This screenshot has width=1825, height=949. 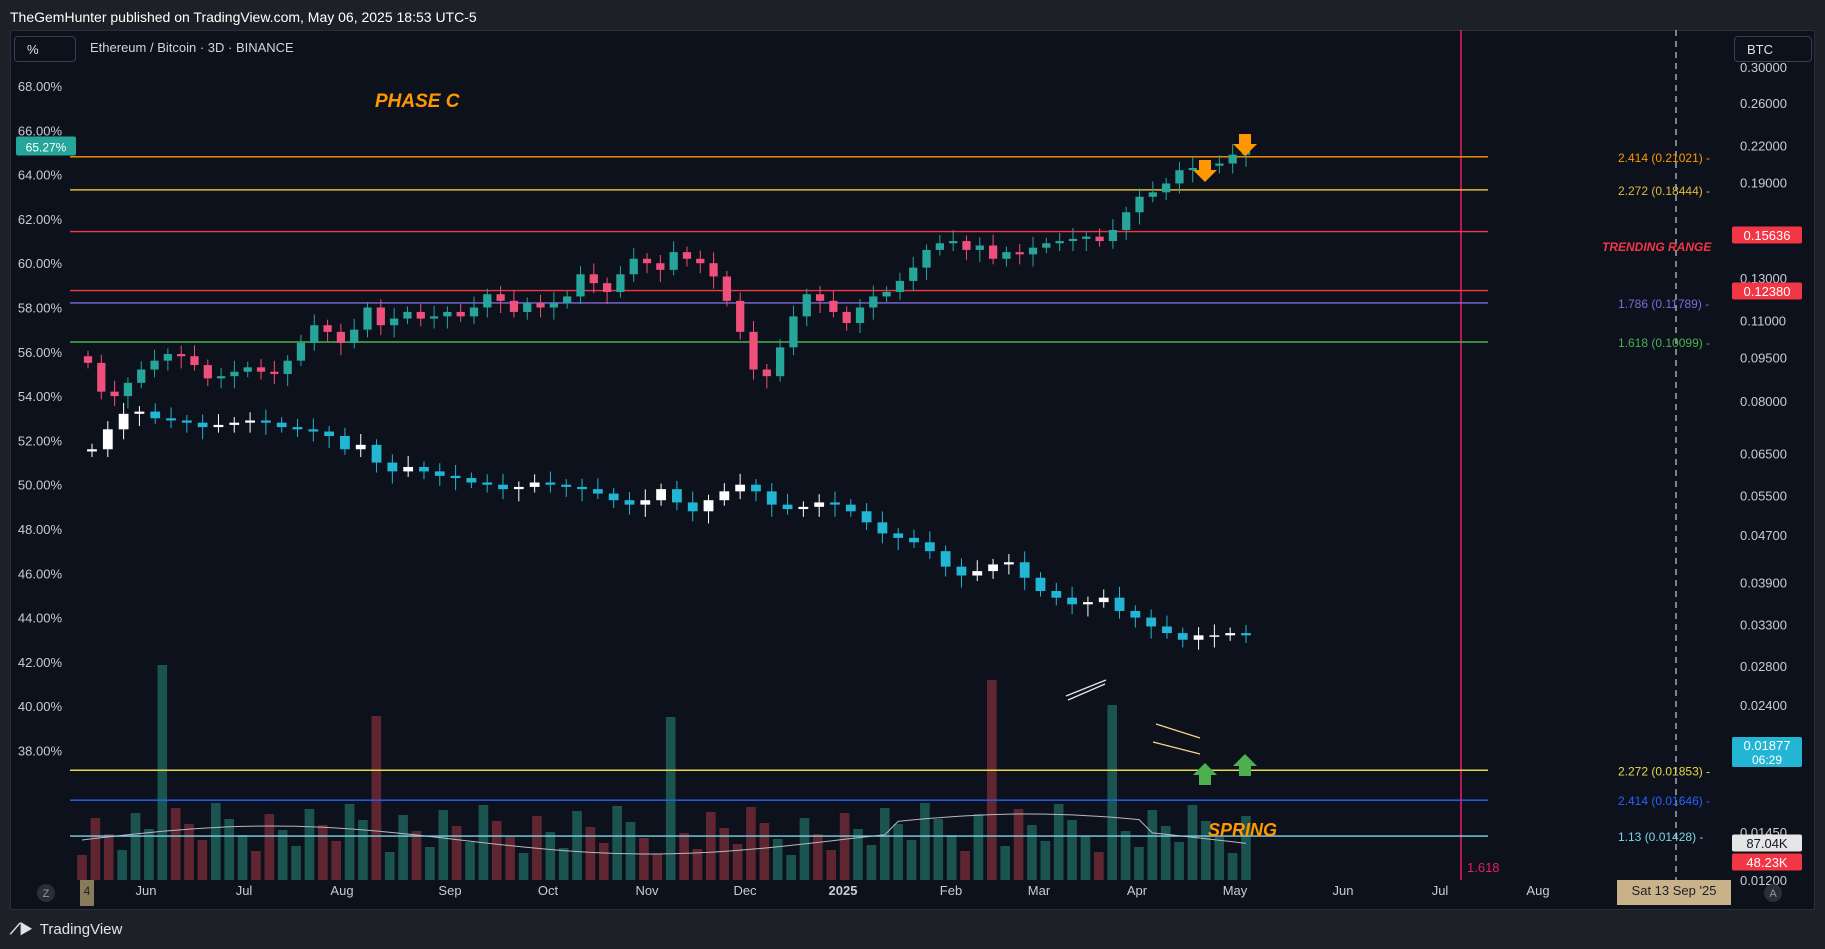 What do you see at coordinates (46, 894) in the screenshot?
I see `zoom-reset-label: Z` at bounding box center [46, 894].